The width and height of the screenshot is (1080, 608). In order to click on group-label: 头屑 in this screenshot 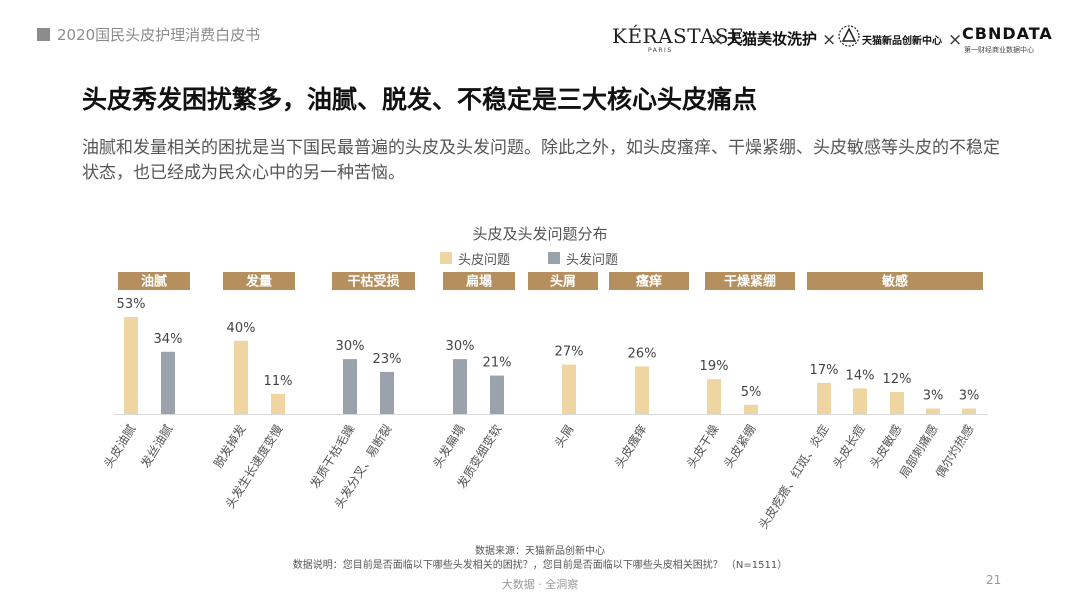, I will do `click(563, 282)`.